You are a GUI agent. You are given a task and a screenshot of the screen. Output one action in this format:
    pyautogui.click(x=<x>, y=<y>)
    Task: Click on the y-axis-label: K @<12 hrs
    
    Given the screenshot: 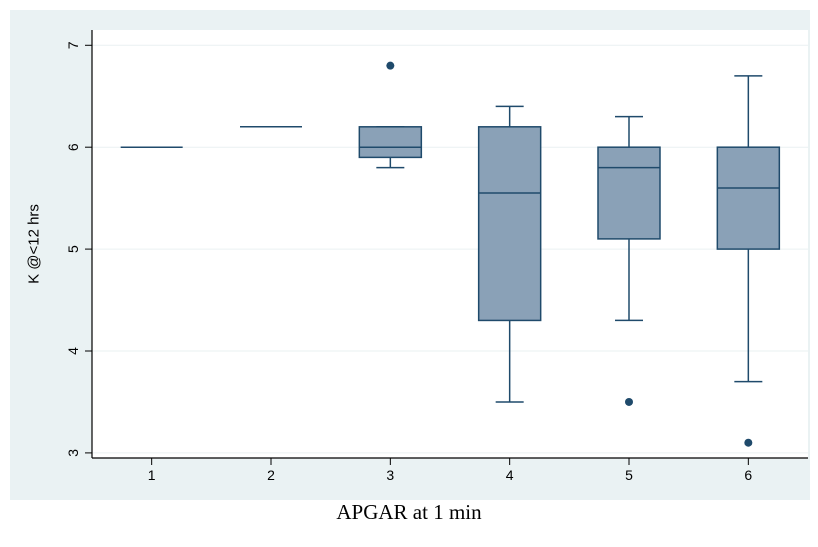 What is the action you would take?
    pyautogui.click(x=34, y=244)
    